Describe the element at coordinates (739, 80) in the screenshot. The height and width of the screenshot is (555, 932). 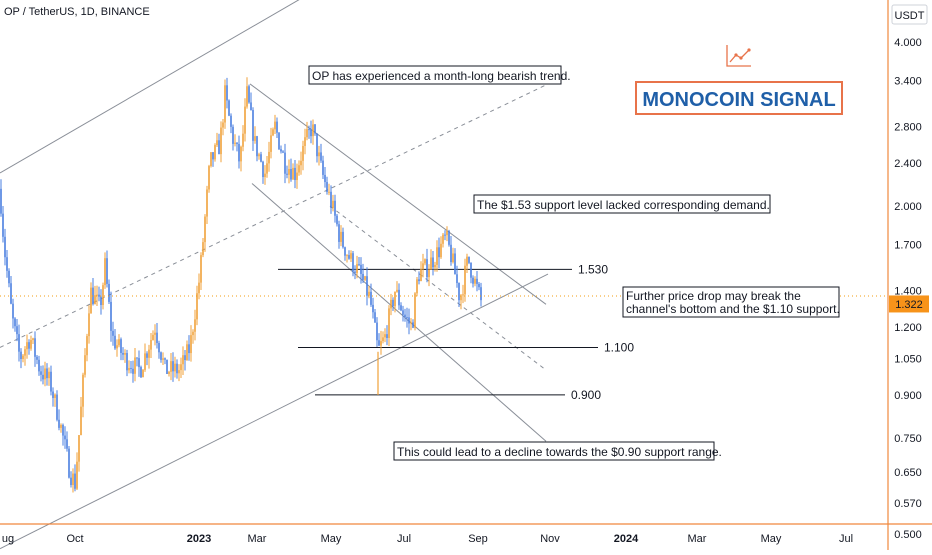
I see `brand-logo: MONOCOIN SIGNAL` at that location.